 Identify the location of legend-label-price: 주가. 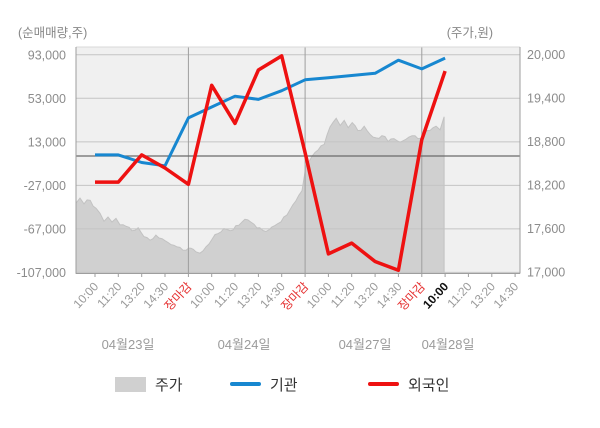
(169, 385).